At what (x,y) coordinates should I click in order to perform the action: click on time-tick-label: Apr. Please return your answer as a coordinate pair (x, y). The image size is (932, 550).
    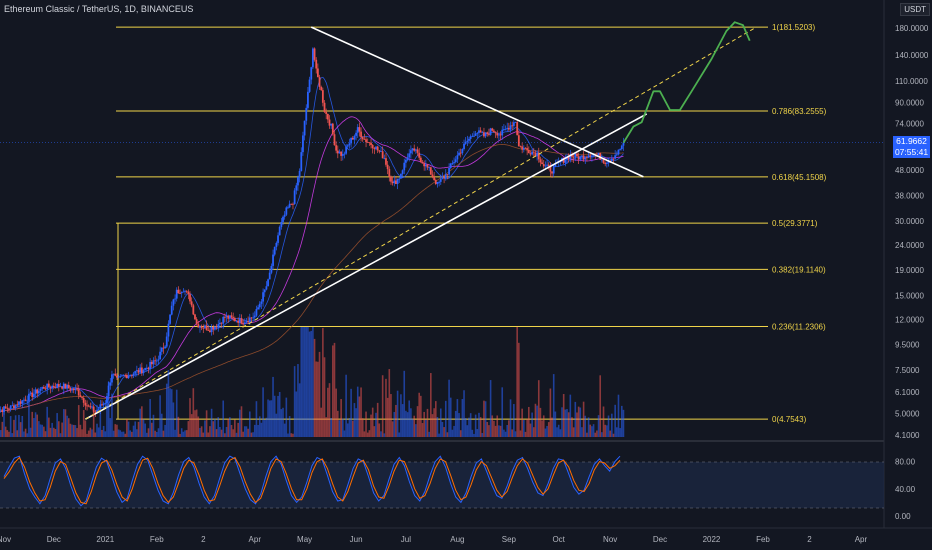
    Looking at the image, I should click on (255, 539).